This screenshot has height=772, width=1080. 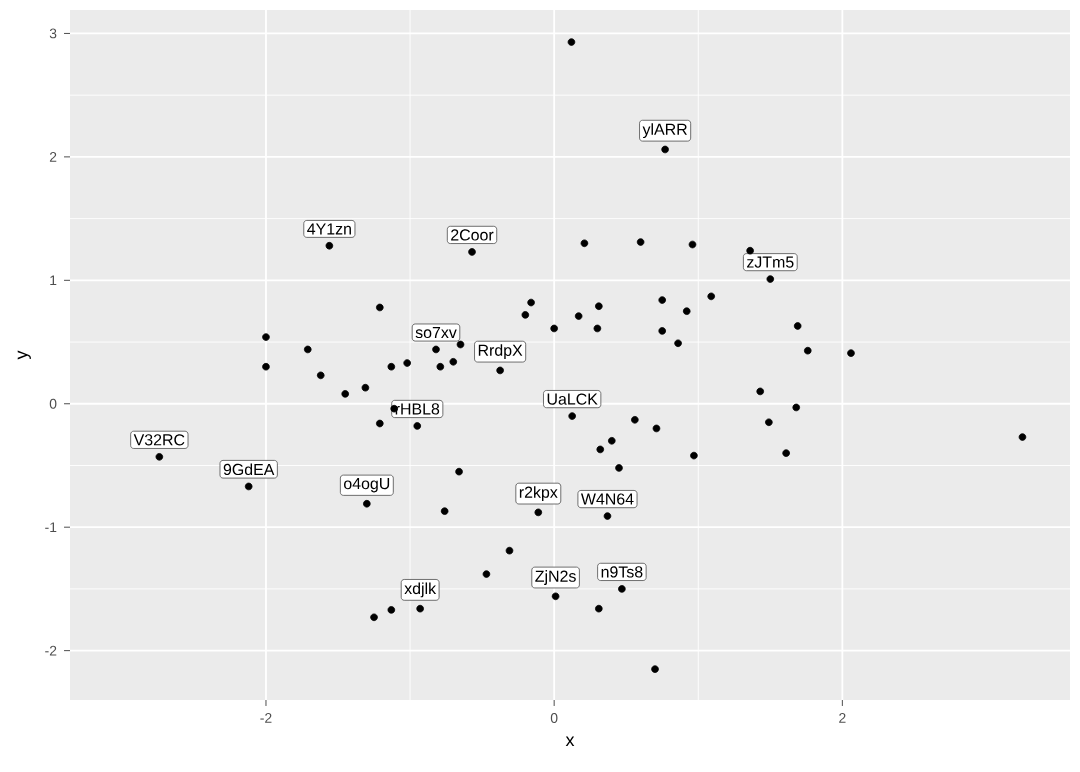 I want to click on x-axis-title: x, so click(x=570, y=741).